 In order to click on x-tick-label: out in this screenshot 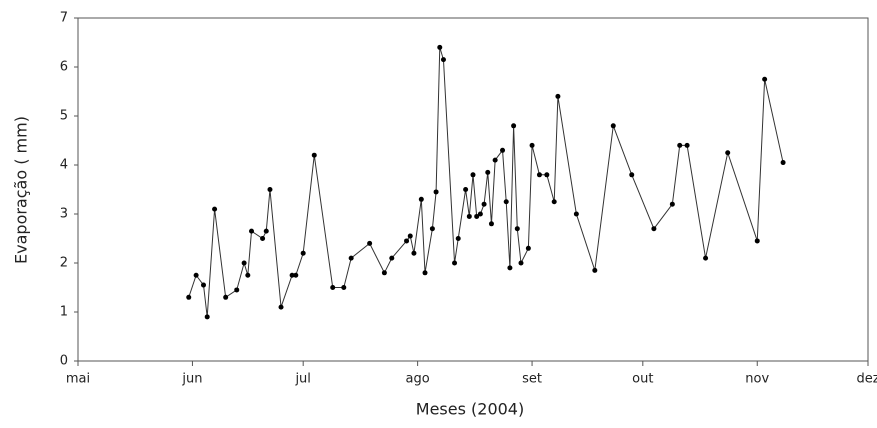, I will do `click(642, 379)`.